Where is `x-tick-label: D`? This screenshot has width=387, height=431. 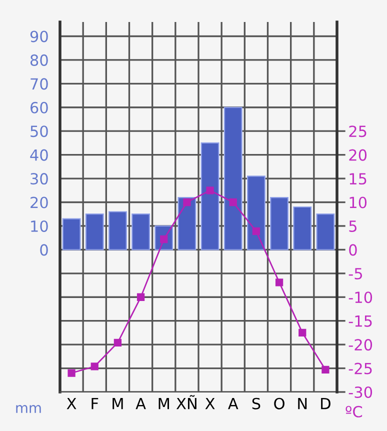 x-tick-label: D is located at coordinates (325, 404).